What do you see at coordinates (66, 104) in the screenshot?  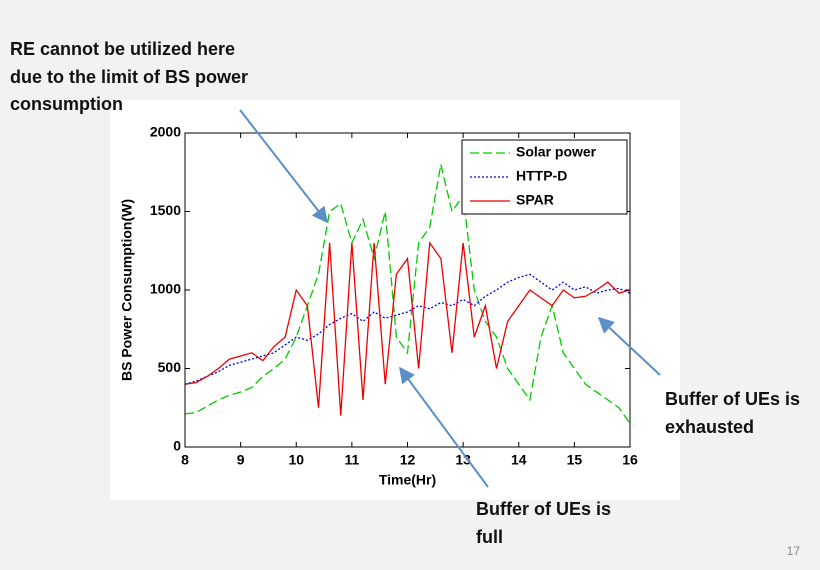 I see `annotation: consumption` at bounding box center [66, 104].